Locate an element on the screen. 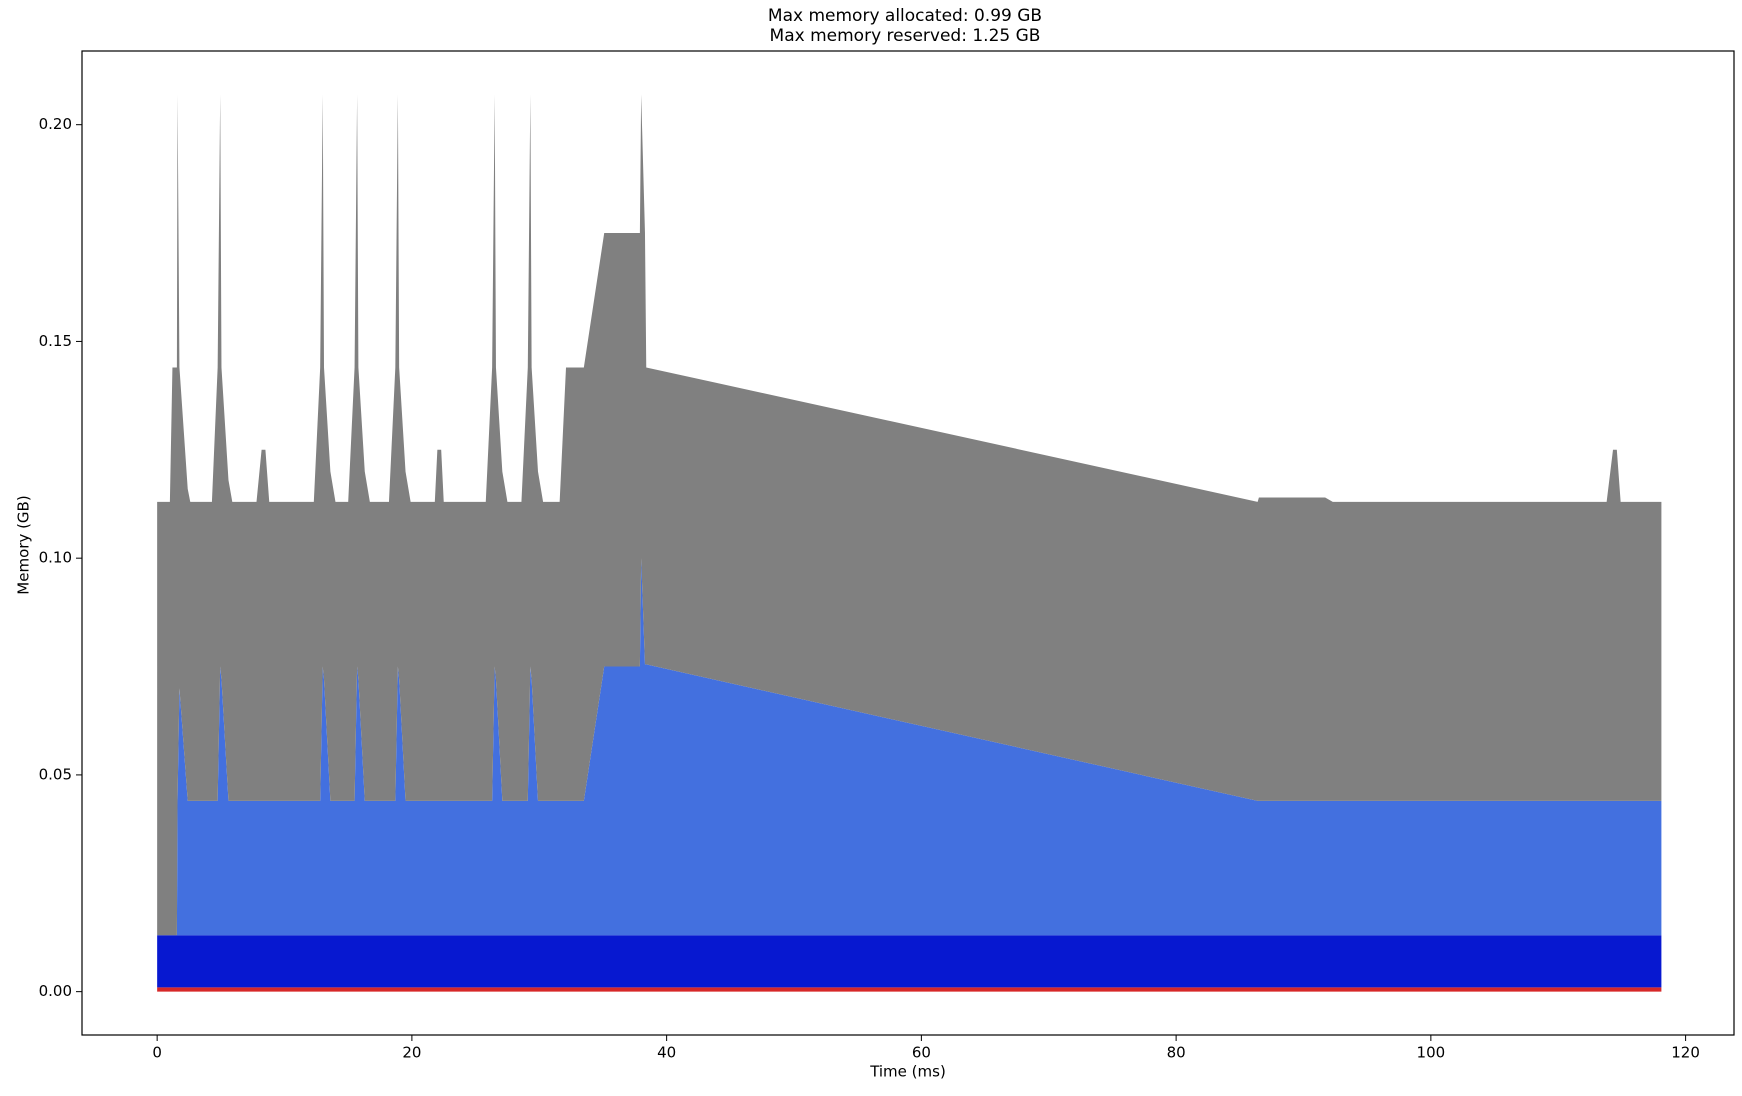 The height and width of the screenshot is (1096, 1742). y-tick-label: 0.15 is located at coordinates (55, 341).